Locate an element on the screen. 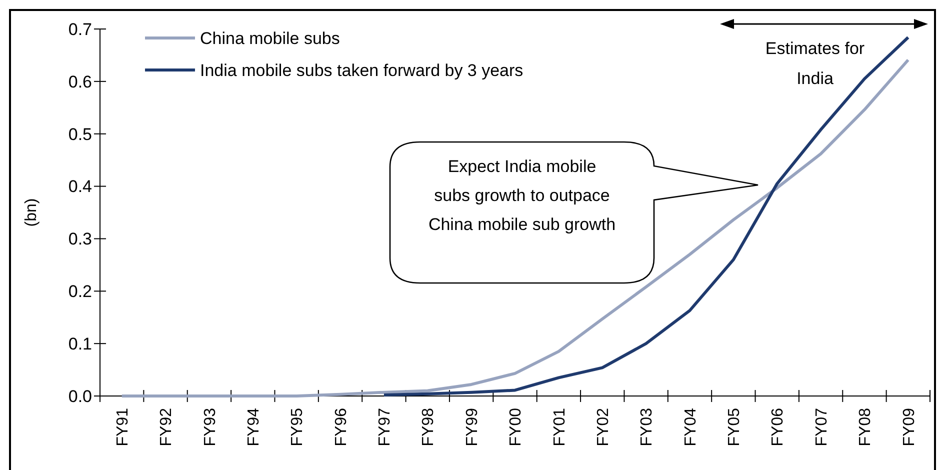 Image resolution: width=945 pixels, height=470 pixels. x-tick-label: FY03 is located at coordinates (647, 427).